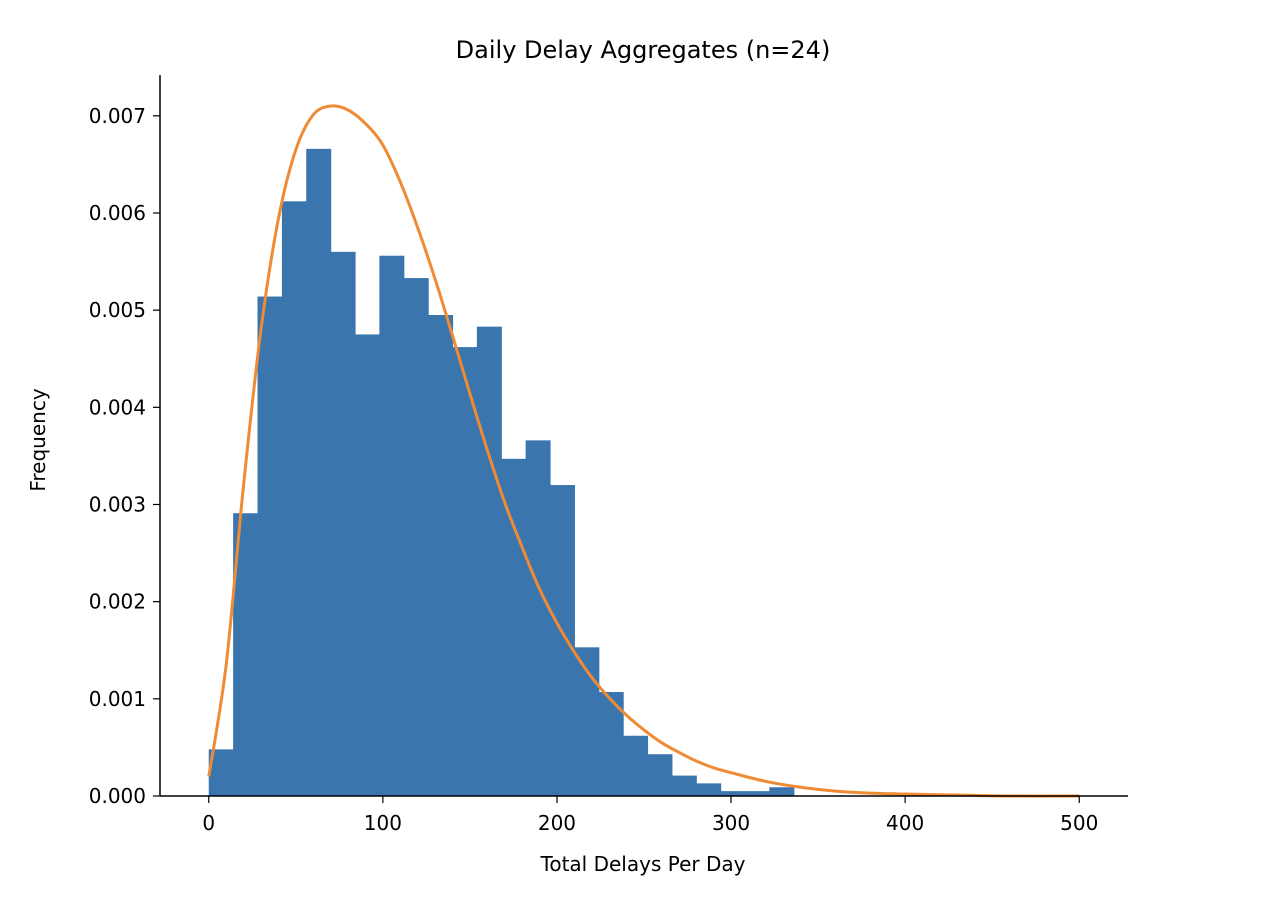  Describe the element at coordinates (38, 439) in the screenshot. I see `y-axis-title: Frequency` at that location.